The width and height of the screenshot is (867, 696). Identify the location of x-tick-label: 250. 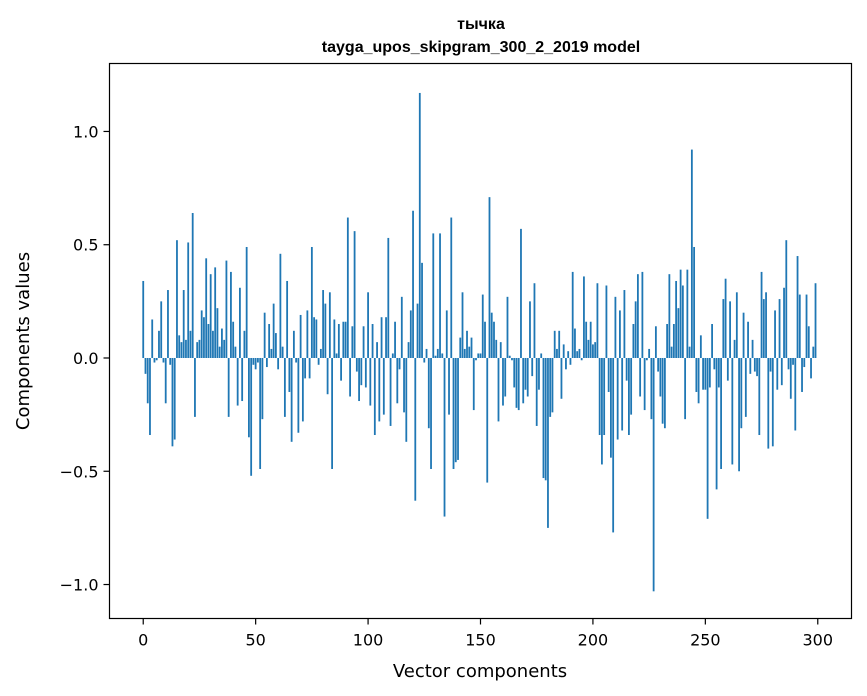
(705, 640).